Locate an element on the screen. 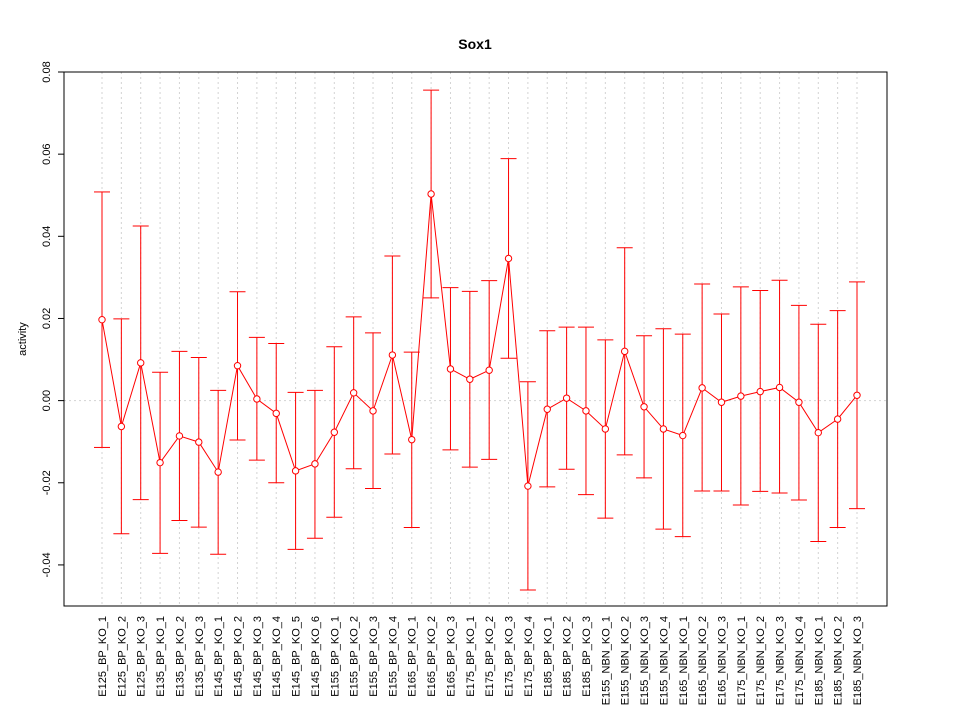 This screenshot has width=960, height=720. x-tick-label: E165_NBN_KO_1 is located at coordinates (684, 660).